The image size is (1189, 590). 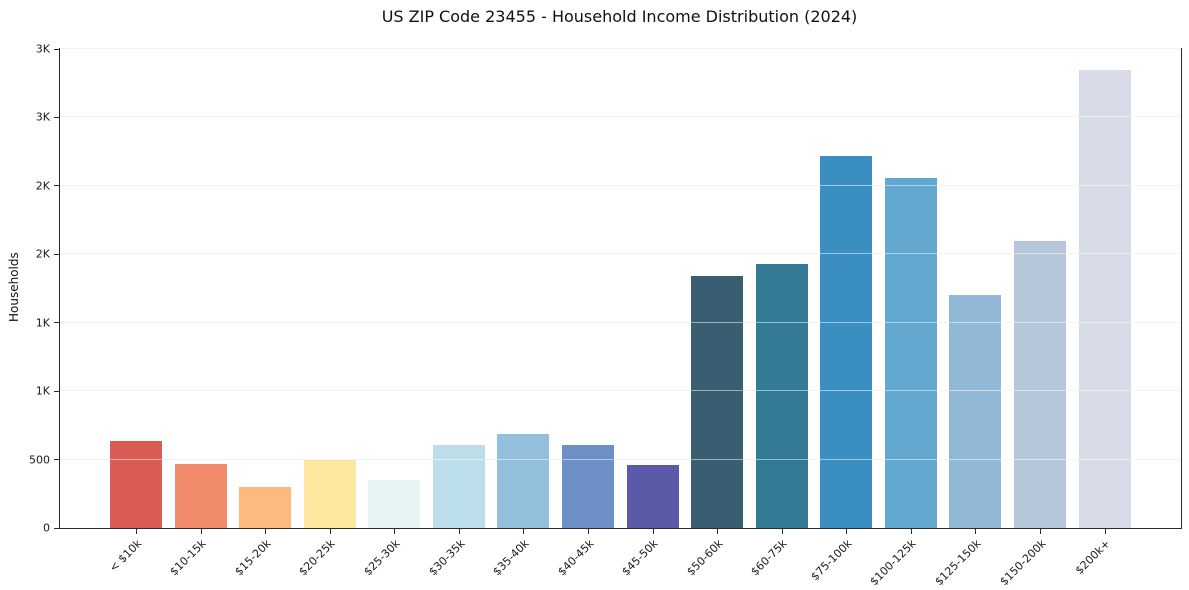 What do you see at coordinates (705, 558) in the screenshot?
I see `x-tick-label: $50-60k` at bounding box center [705, 558].